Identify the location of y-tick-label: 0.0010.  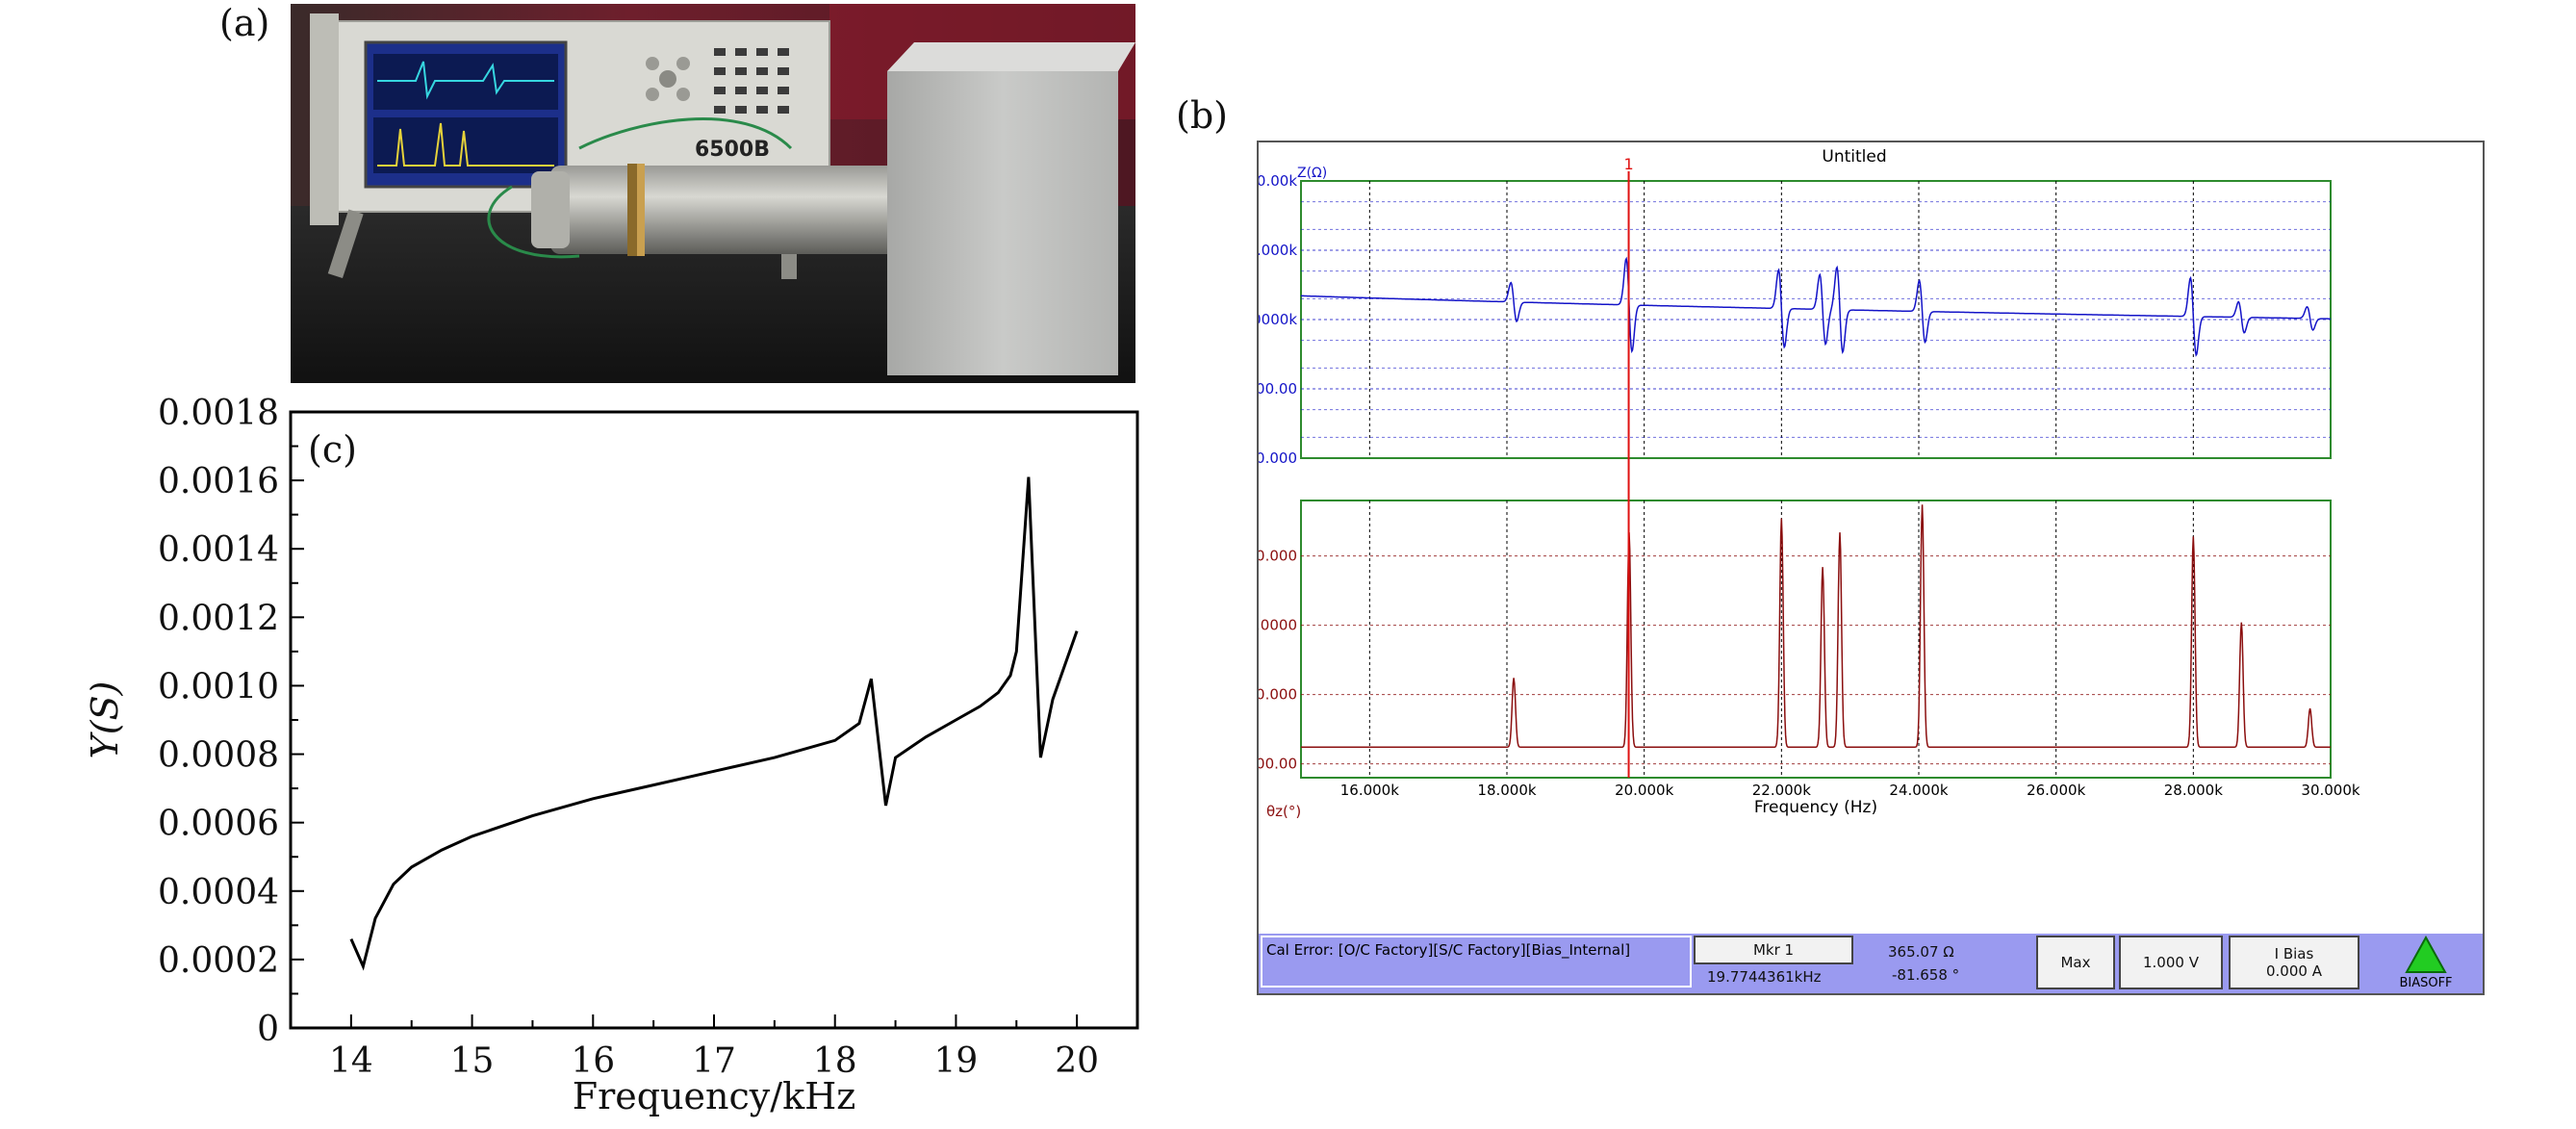
(218, 686).